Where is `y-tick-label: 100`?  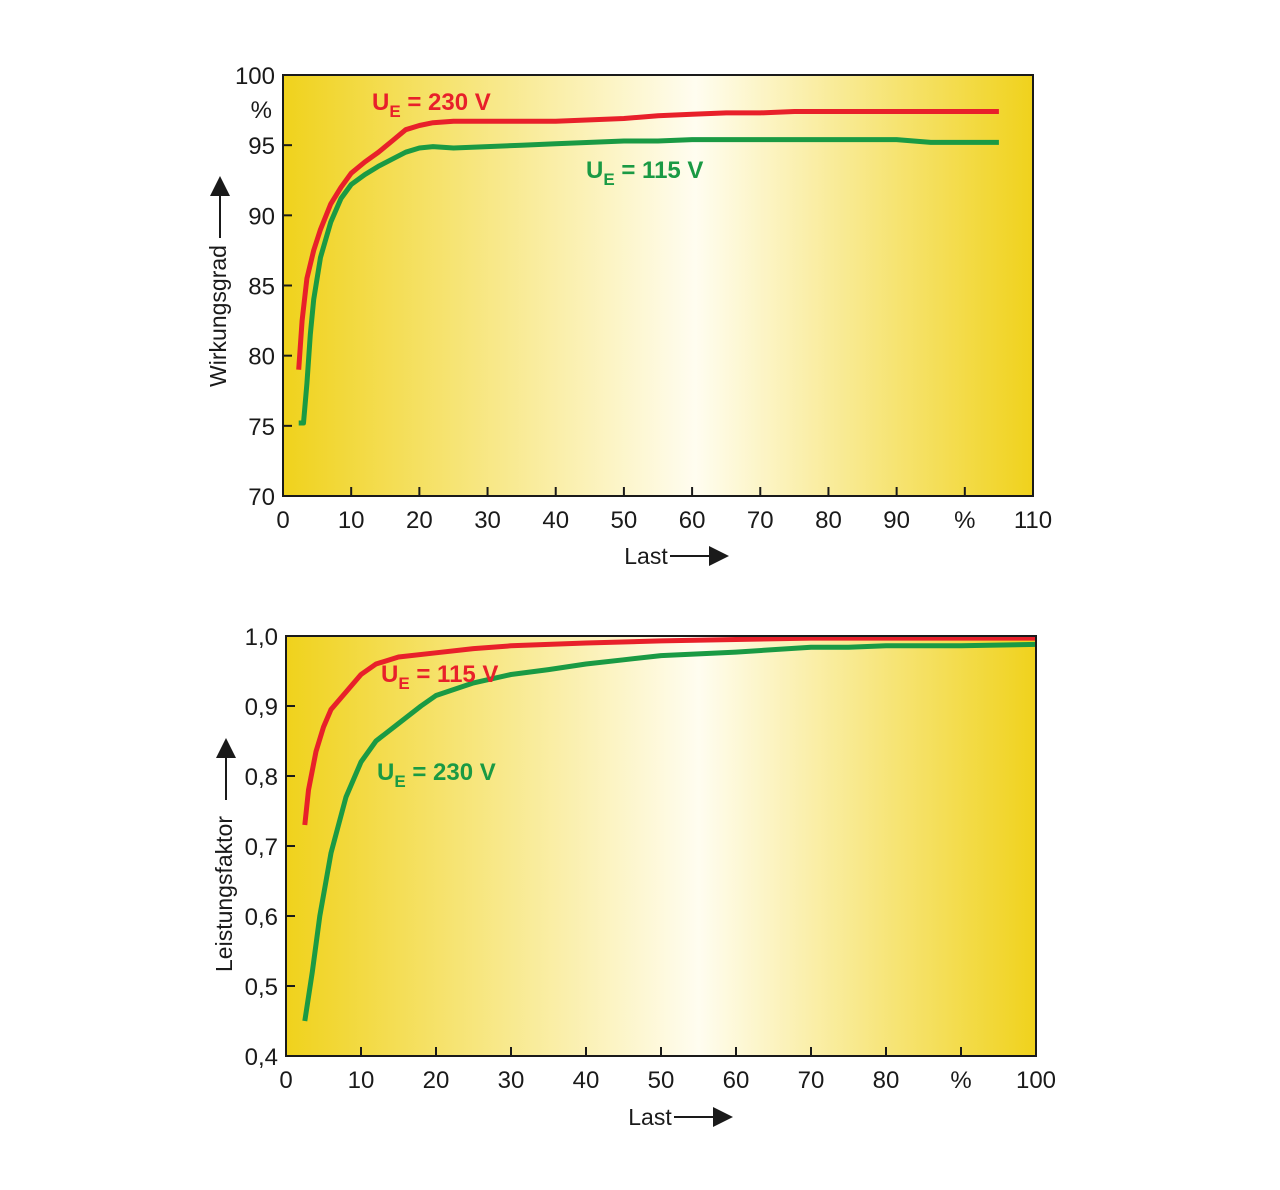
y-tick-label: 100 is located at coordinates (255, 76).